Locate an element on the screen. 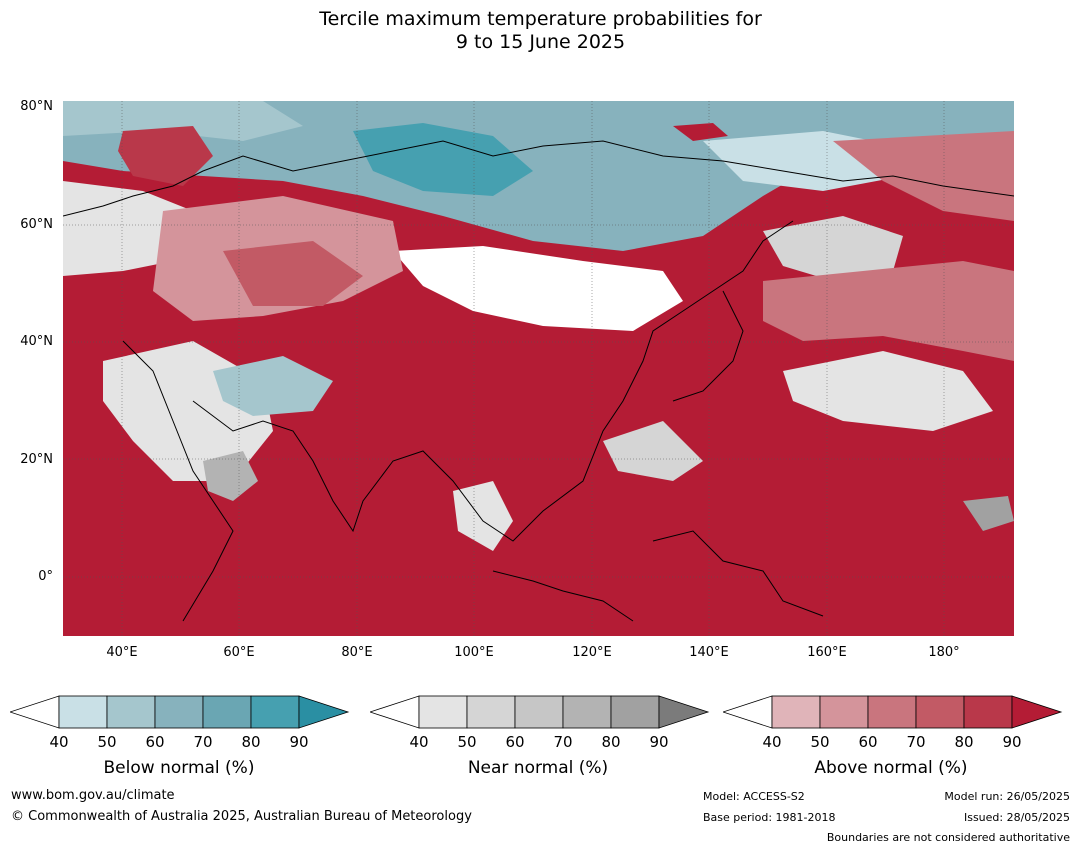  colorbar-near-title: Near normal (%) is located at coordinates (538, 768).